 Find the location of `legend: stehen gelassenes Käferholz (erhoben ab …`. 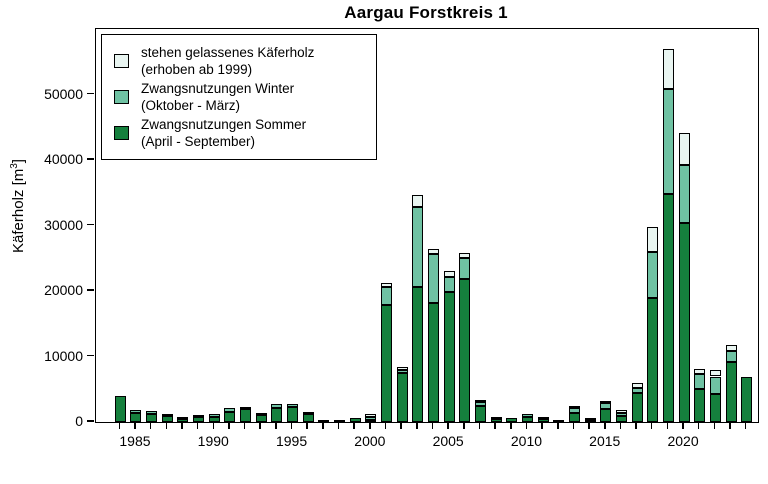

legend: stehen gelassenes Käferholz (erhoben ab … is located at coordinates (239, 97).